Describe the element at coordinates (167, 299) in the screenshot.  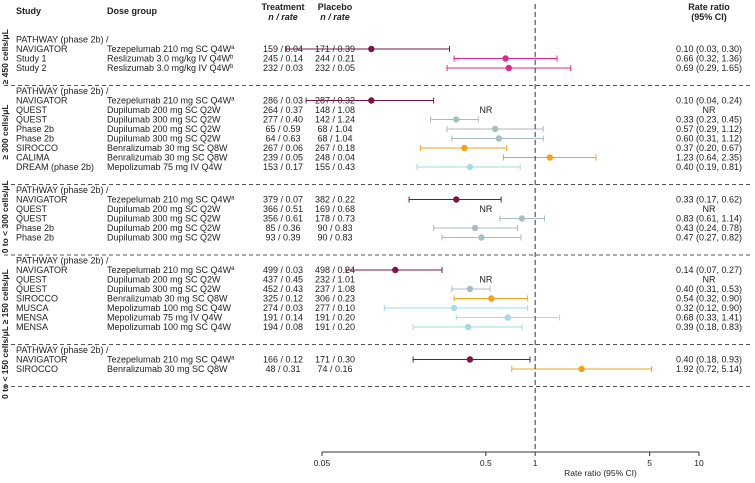
I see `dose-group: Benralizumab 30 mg SC Q8W` at that location.